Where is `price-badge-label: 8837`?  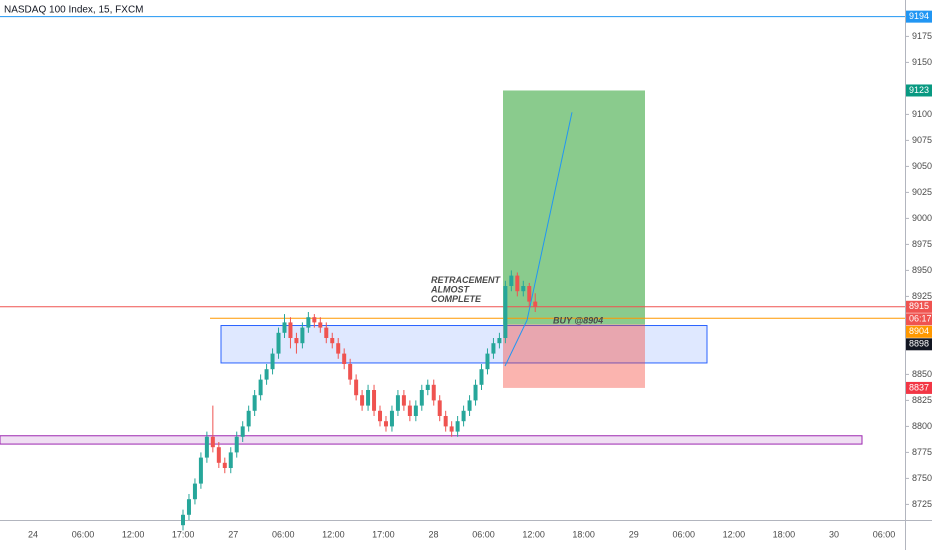
price-badge-label: 8837 is located at coordinates (919, 387).